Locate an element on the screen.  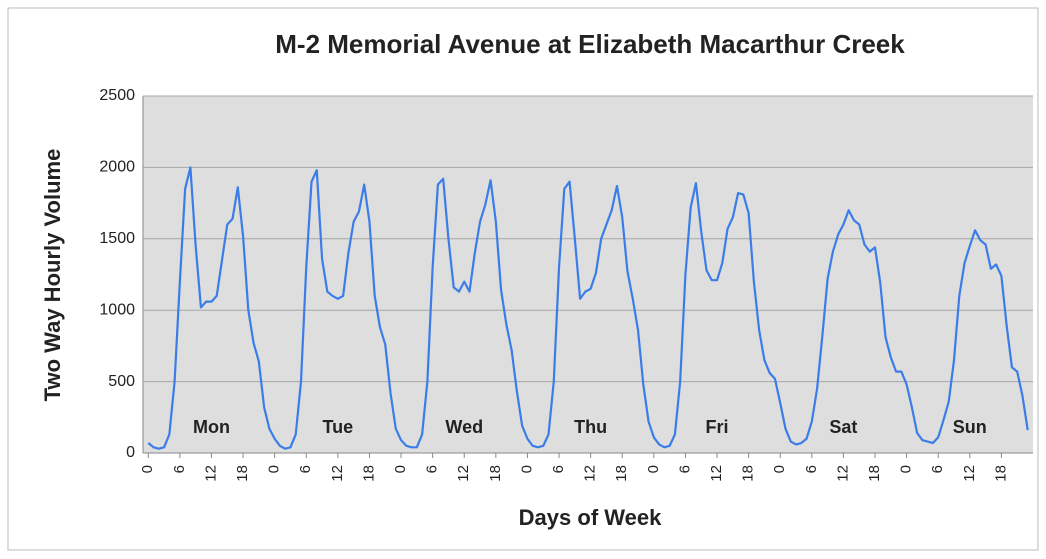
y-tick-label: 500 is located at coordinates (121, 381).